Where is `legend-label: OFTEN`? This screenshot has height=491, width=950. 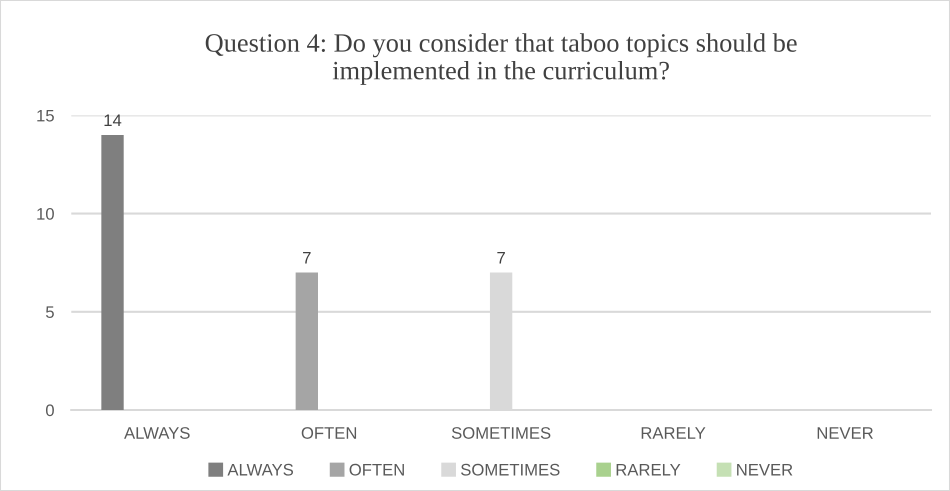
legend-label: OFTEN is located at coordinates (377, 470).